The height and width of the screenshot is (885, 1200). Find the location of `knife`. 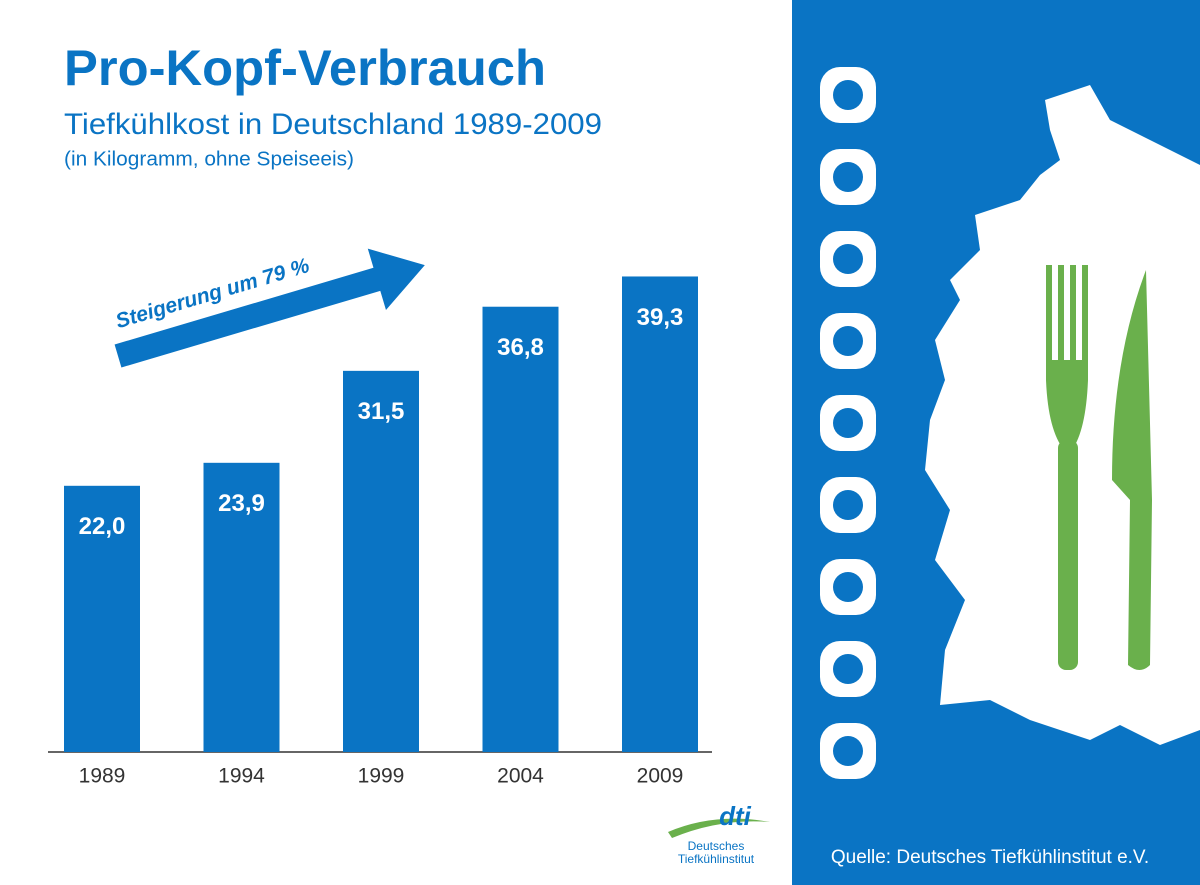

knife is located at coordinates (1132, 470).